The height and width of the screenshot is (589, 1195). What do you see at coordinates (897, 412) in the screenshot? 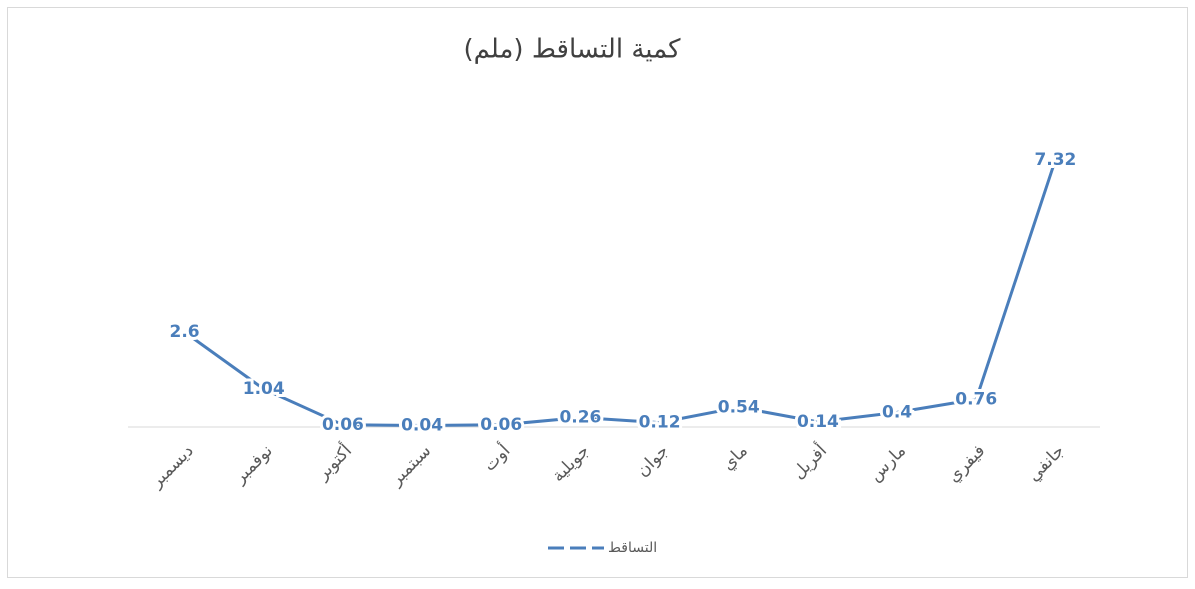
I see `data-label: 0.4` at bounding box center [897, 412].